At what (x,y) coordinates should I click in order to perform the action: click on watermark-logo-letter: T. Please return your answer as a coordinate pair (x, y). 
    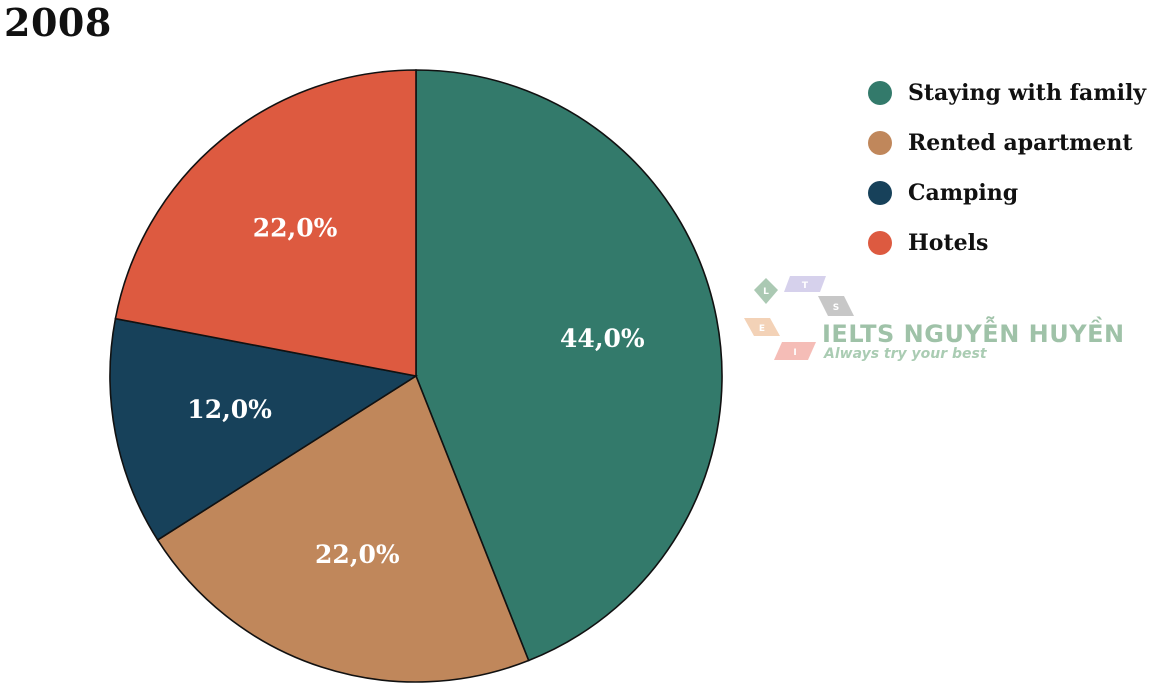
    Looking at the image, I should click on (805, 286).